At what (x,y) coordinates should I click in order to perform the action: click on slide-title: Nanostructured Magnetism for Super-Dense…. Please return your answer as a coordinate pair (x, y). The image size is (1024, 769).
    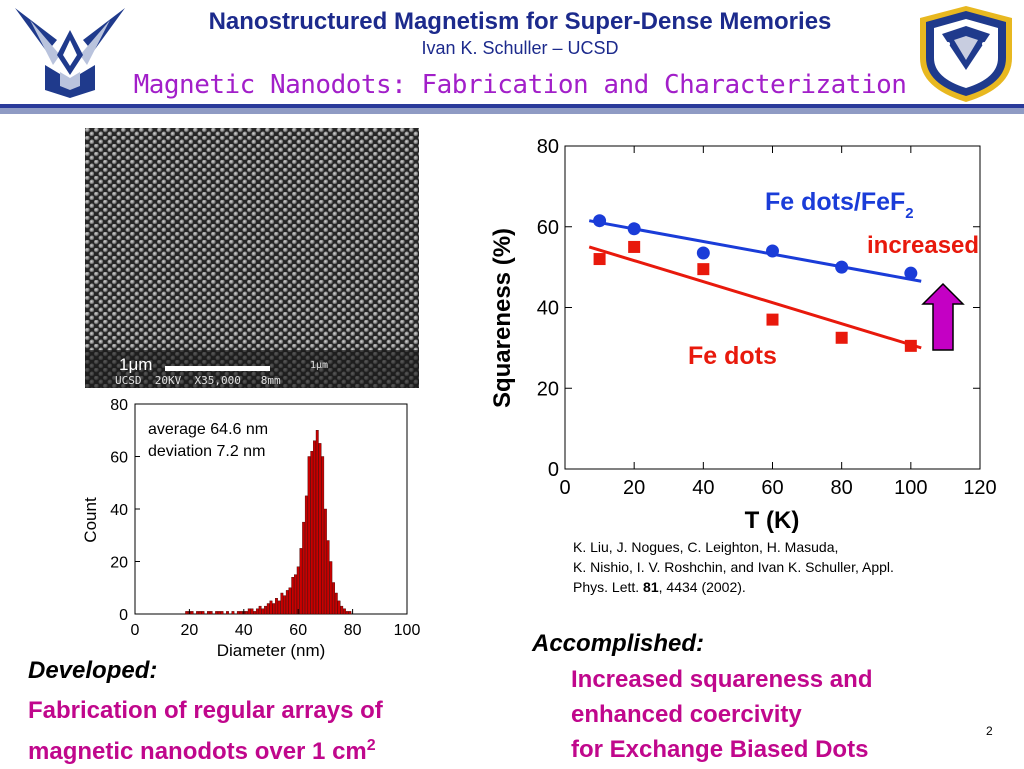
    Looking at the image, I should click on (520, 21).